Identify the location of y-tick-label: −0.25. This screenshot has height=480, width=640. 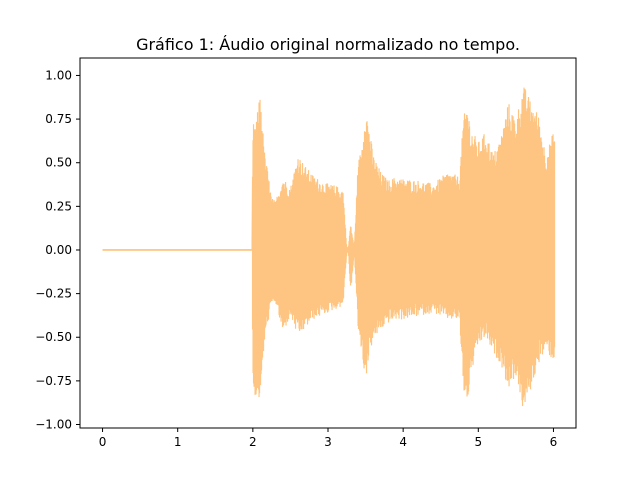
(53, 294).